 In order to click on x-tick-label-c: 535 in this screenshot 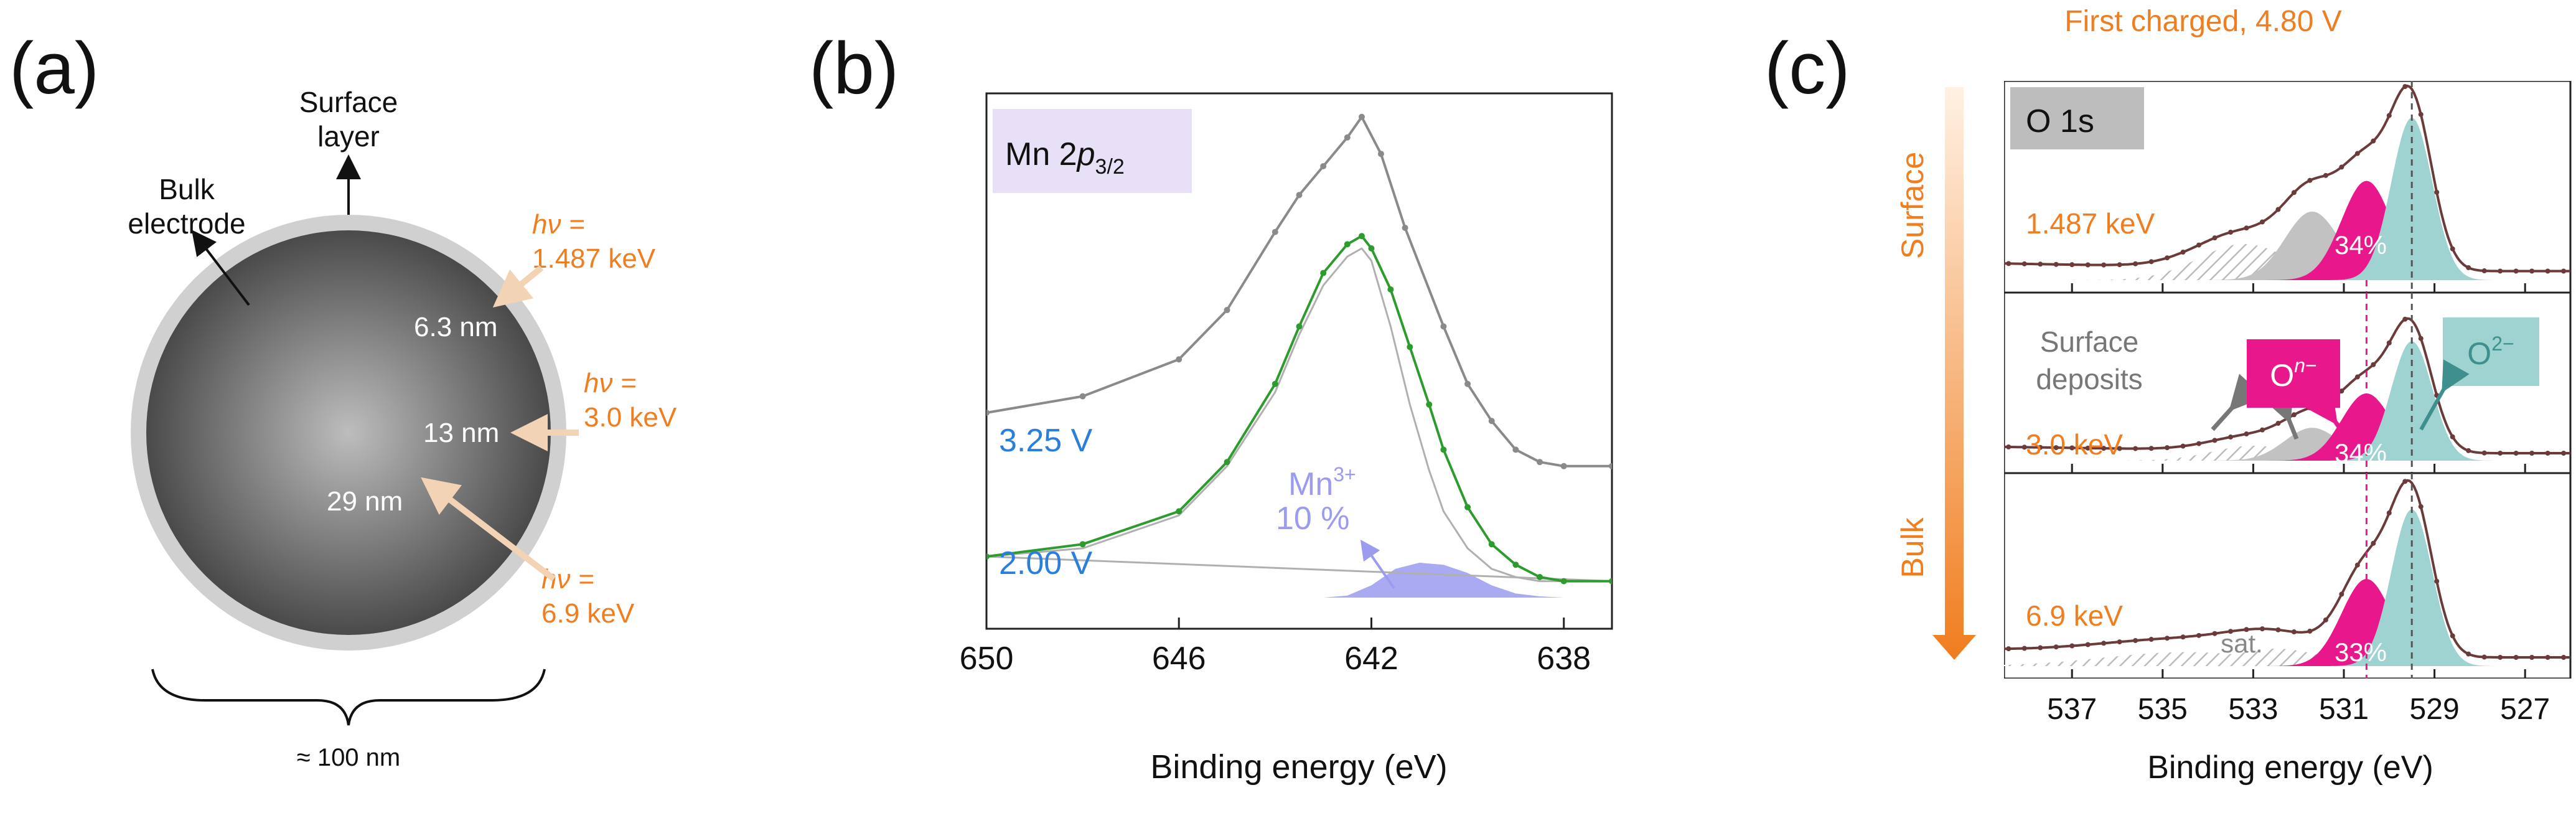, I will do `click(2163, 709)`.